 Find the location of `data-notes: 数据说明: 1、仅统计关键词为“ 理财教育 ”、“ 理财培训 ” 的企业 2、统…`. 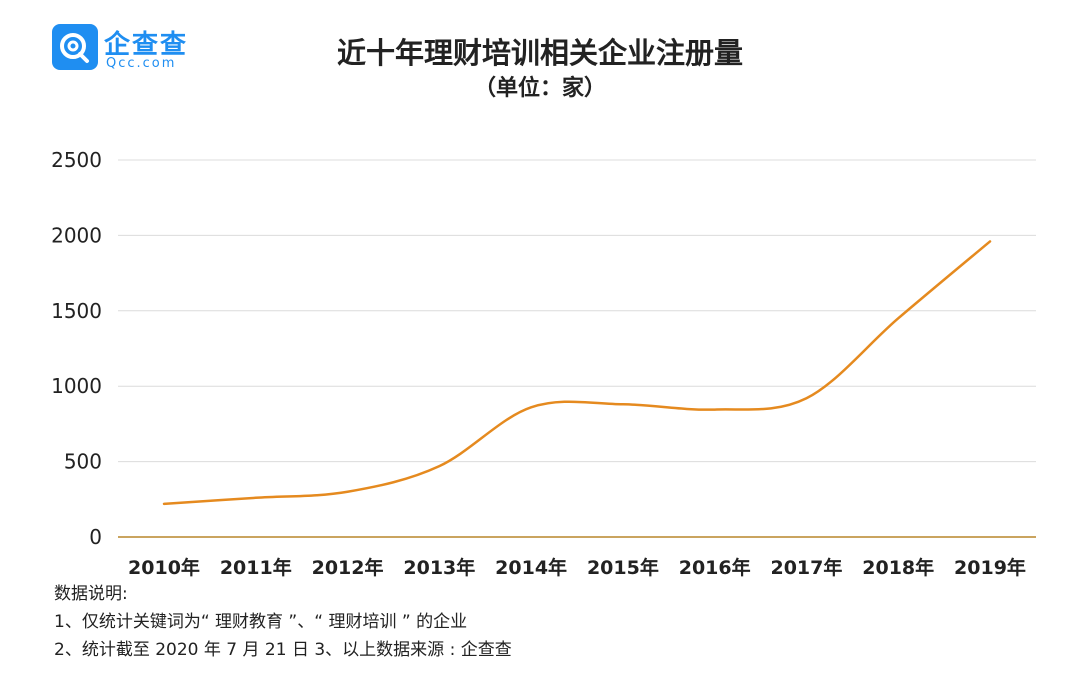

data-notes: 数据说明: 1、仅统计关键词为“ 理财教育 ”、“ 理财培训 ” 的企业 2、统… is located at coordinates (283, 622).